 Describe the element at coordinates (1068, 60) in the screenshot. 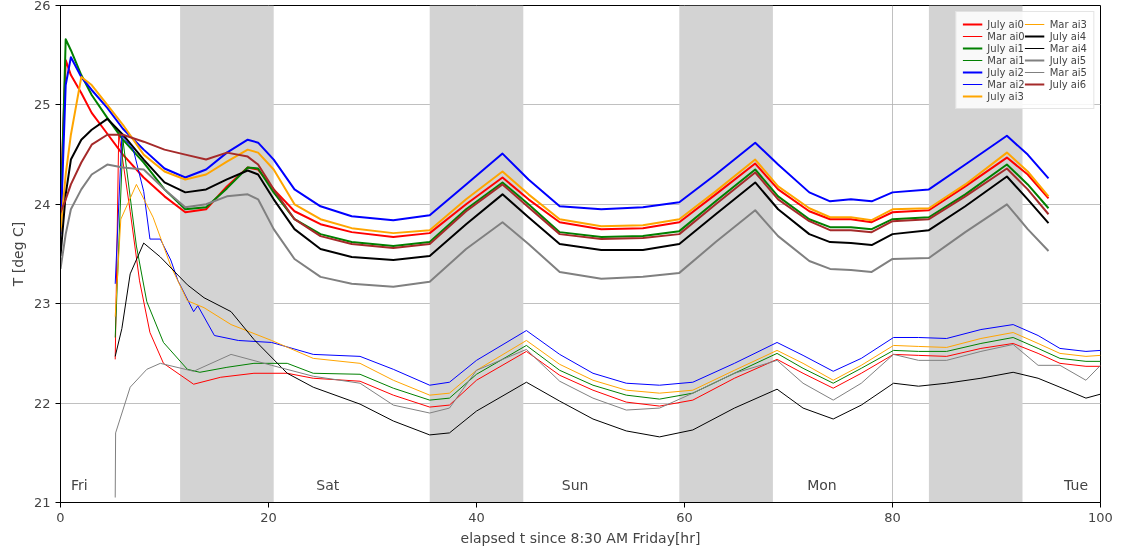

I see `legend-label: July ai5` at that location.